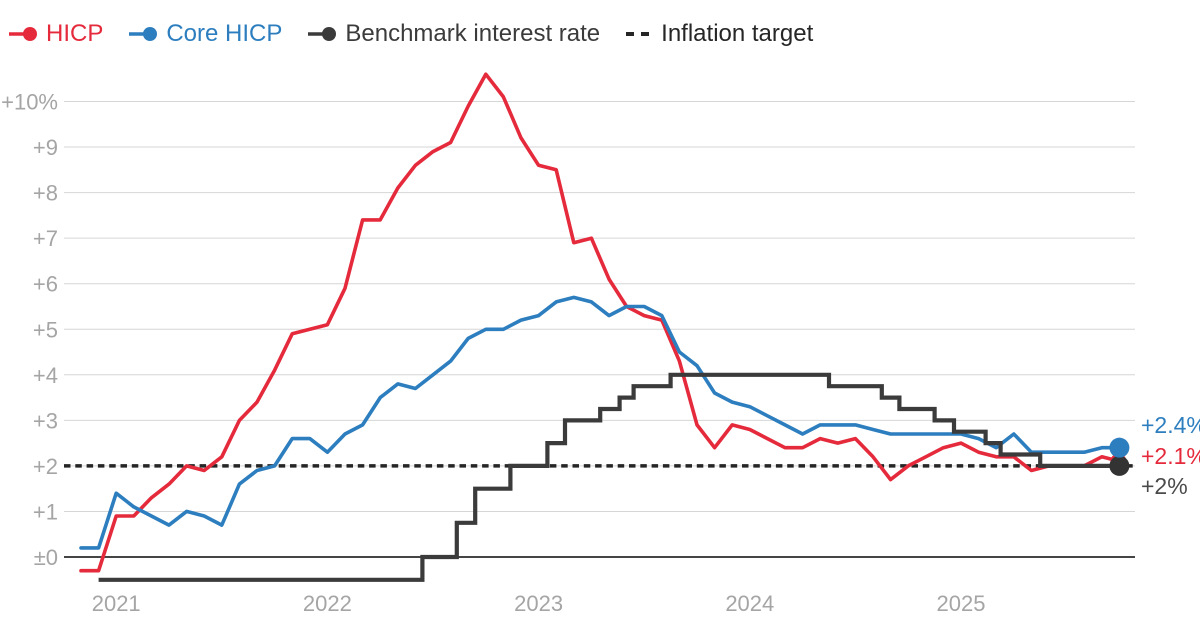  I want to click on legend-item-inflation-target: Inflation target, so click(719, 34).